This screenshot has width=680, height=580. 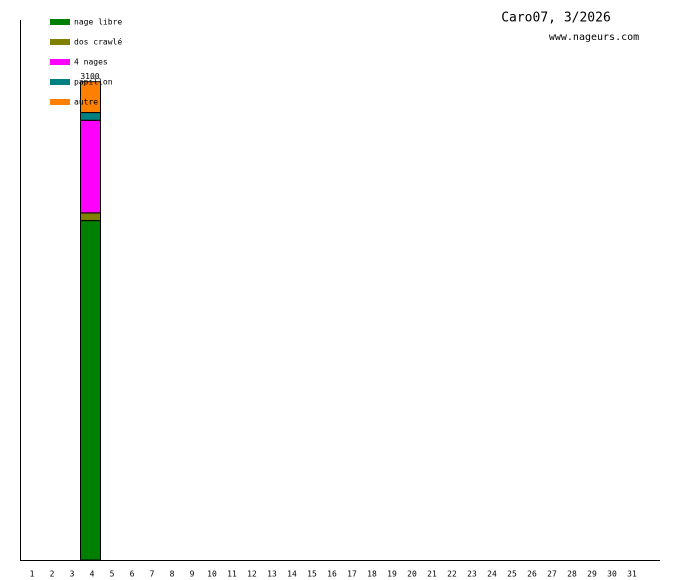 I want to click on x-tick-label: 11, so click(x=232, y=574).